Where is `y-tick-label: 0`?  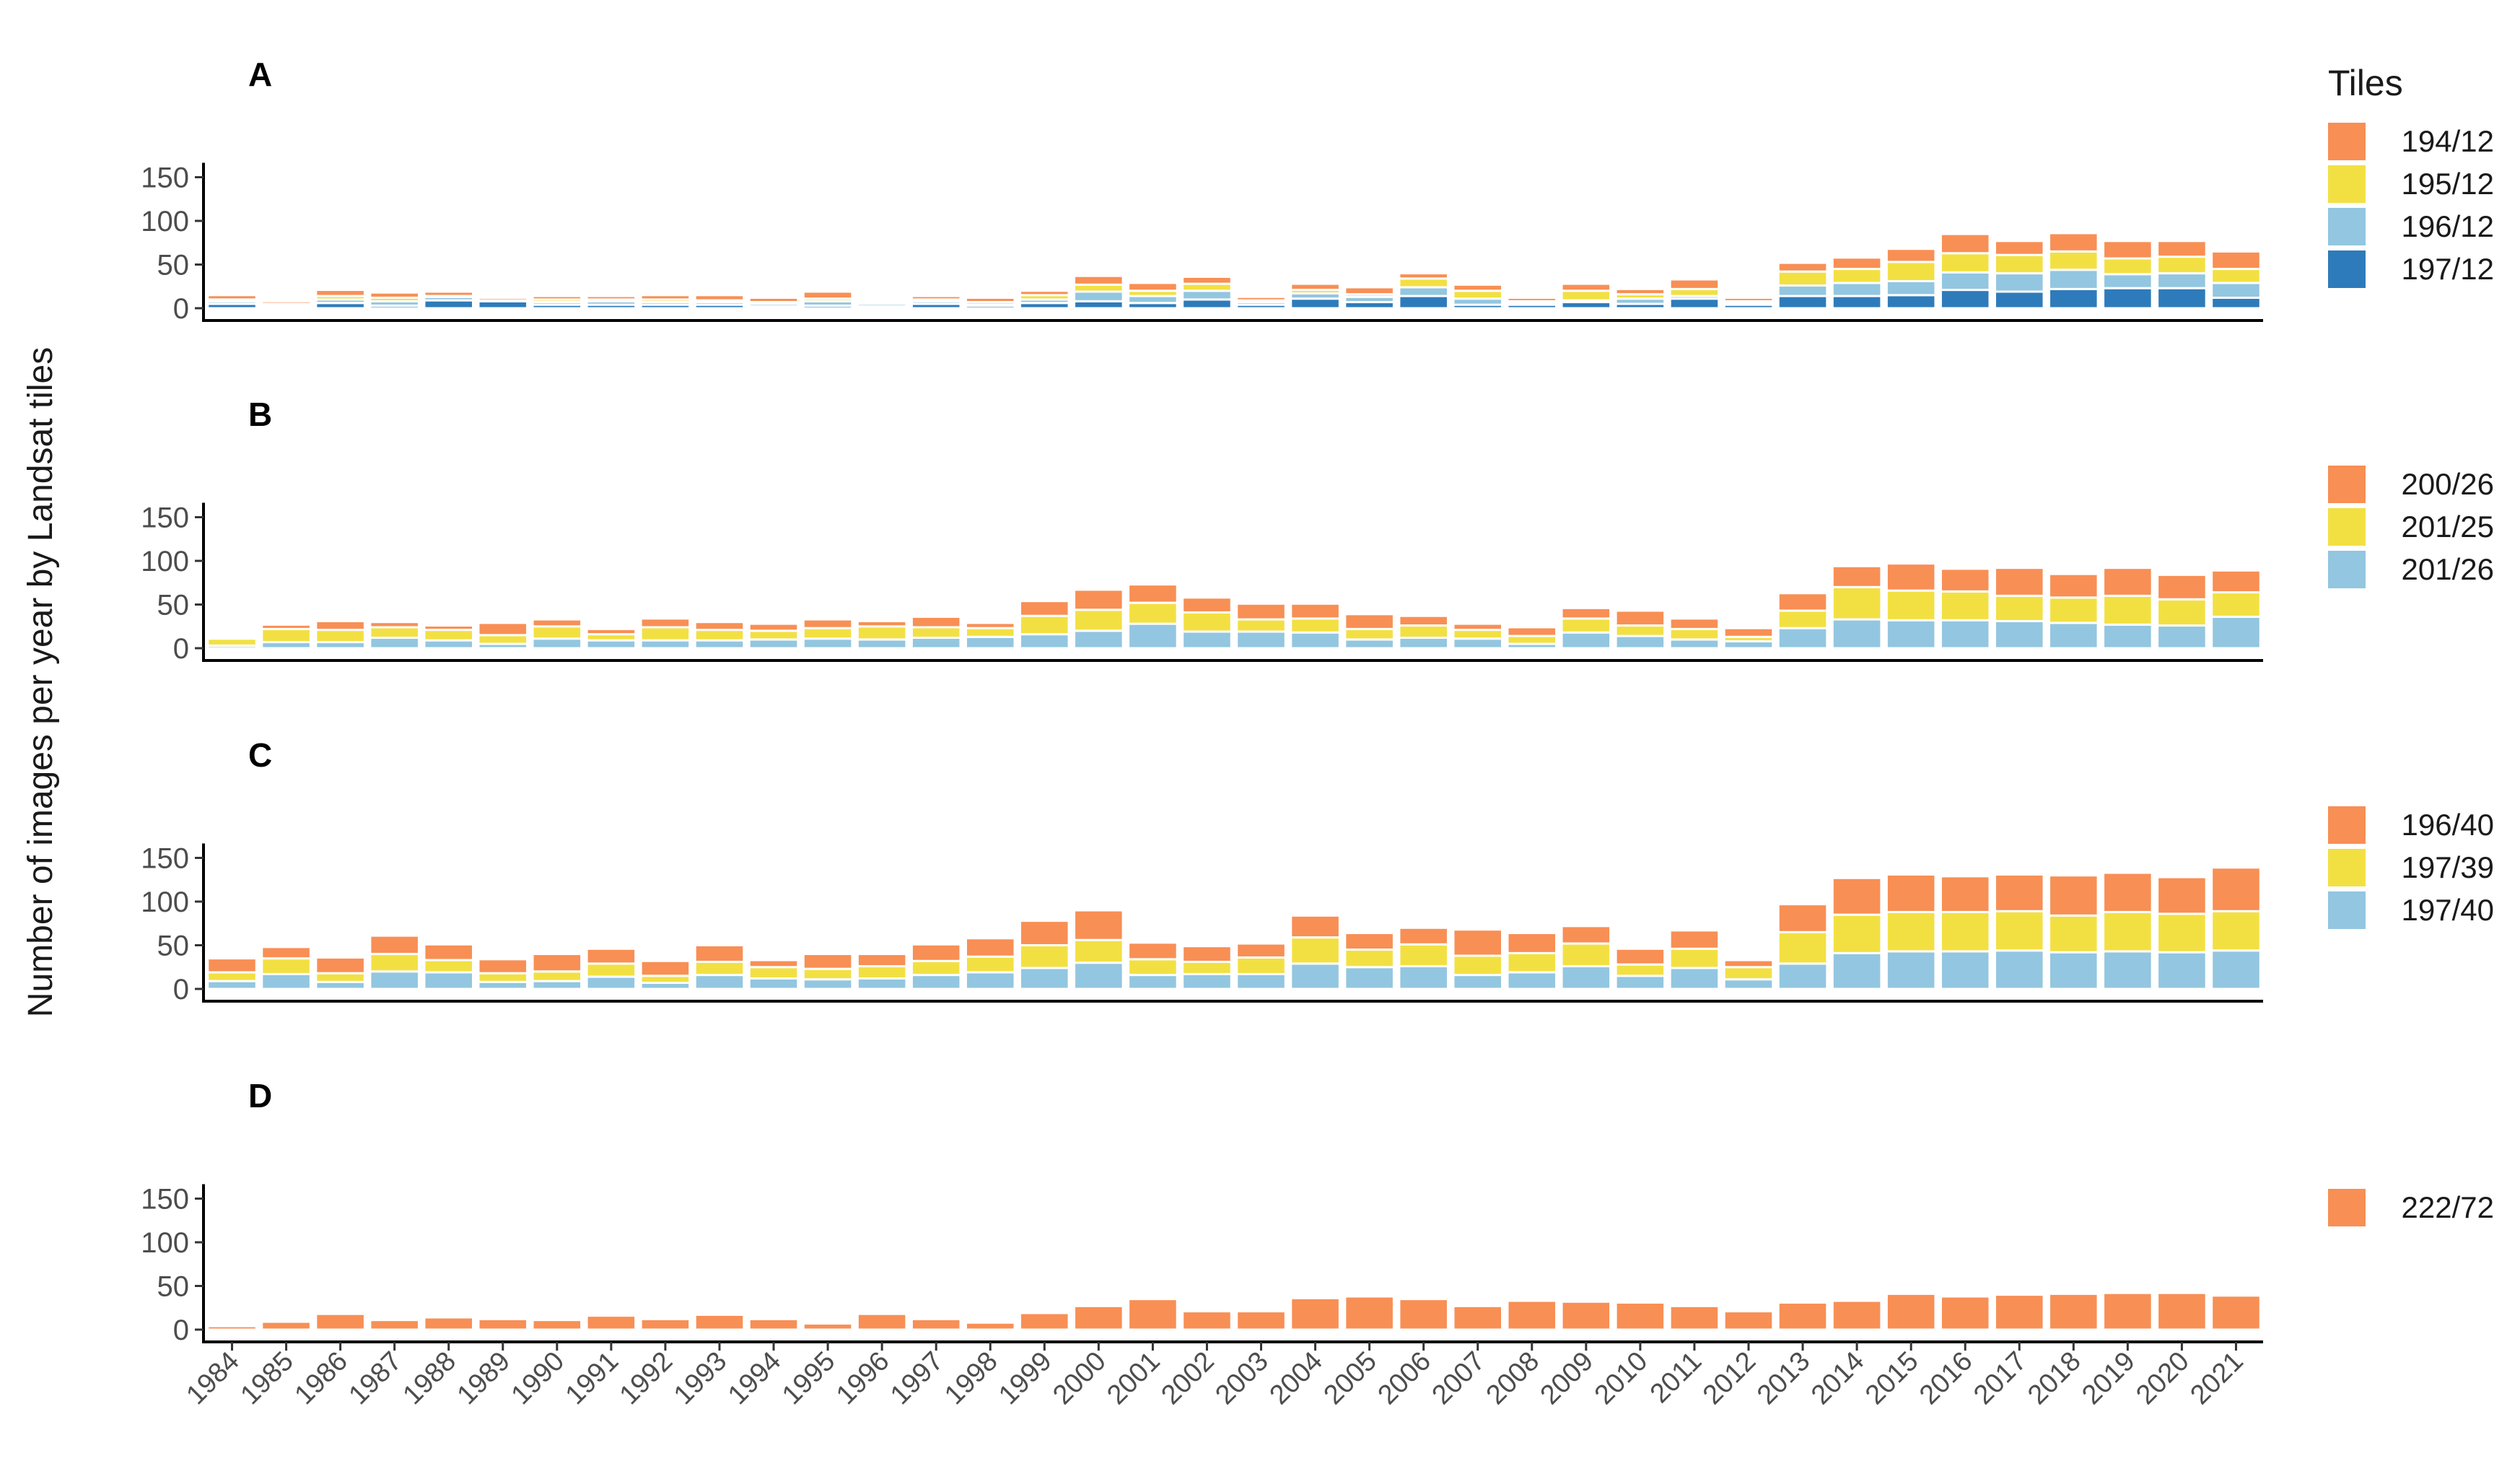
y-tick-label: 0 is located at coordinates (181, 990).